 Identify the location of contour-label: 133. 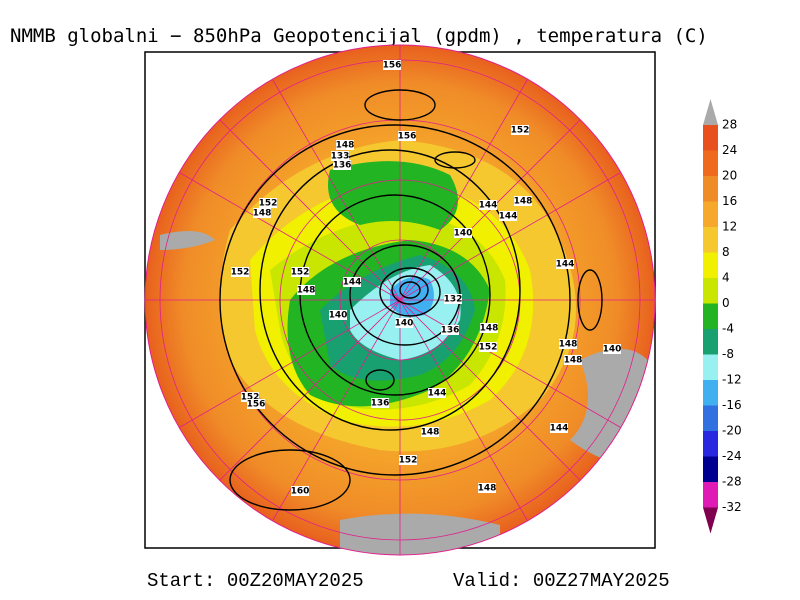
(340, 157).